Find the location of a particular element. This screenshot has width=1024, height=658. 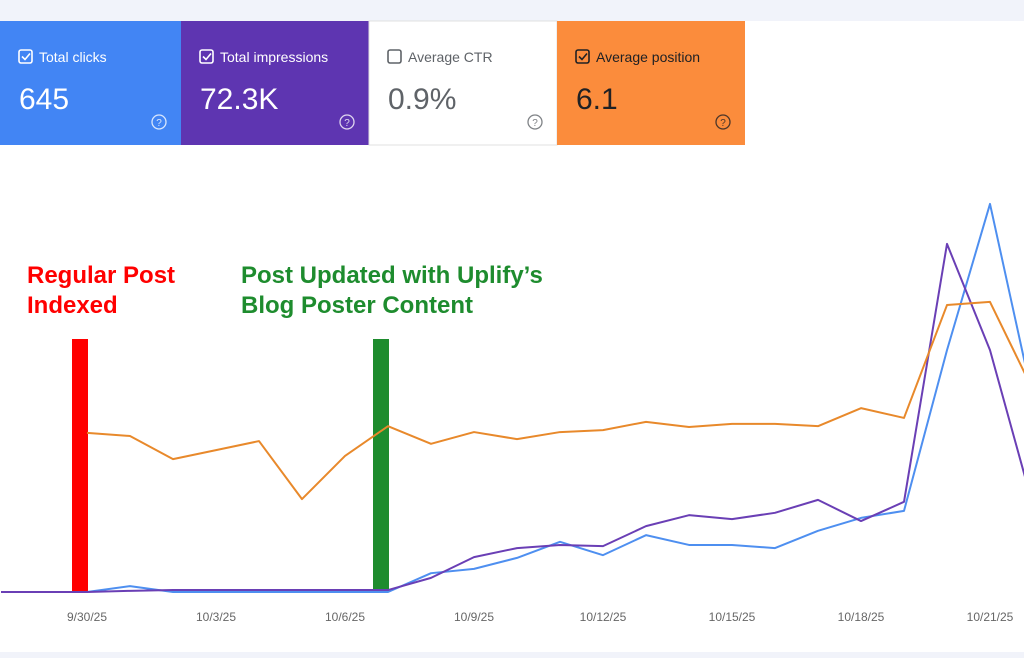

top-band is located at coordinates (512, 10).